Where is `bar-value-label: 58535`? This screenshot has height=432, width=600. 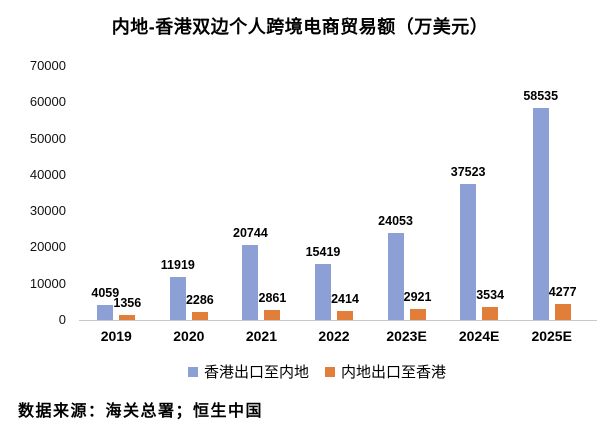 bar-value-label: 58535 is located at coordinates (541, 96).